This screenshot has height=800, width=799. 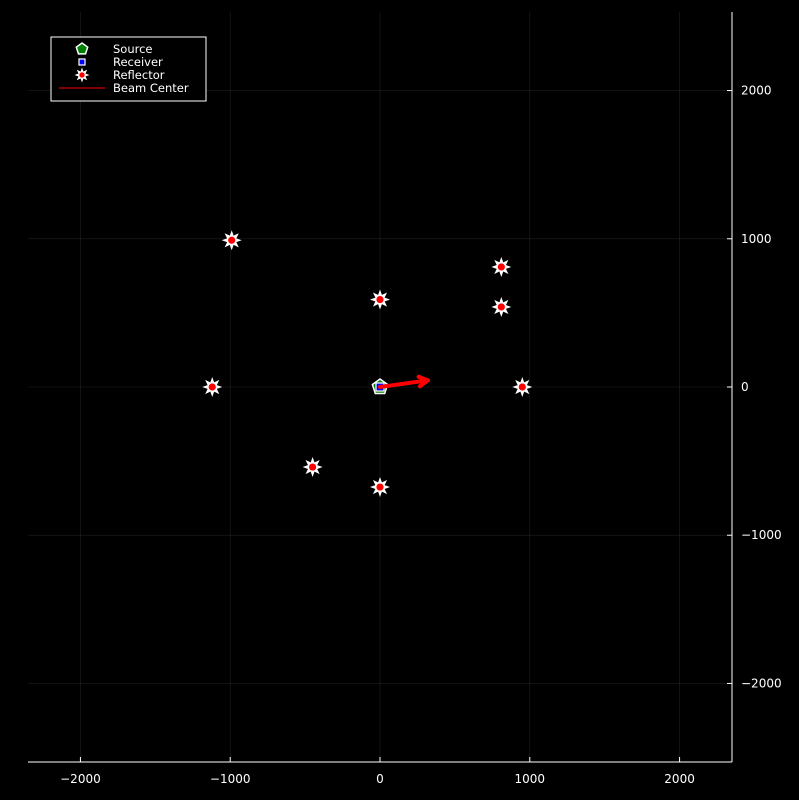 What do you see at coordinates (530, 779) in the screenshot?
I see `x-tick-label: 1000` at bounding box center [530, 779].